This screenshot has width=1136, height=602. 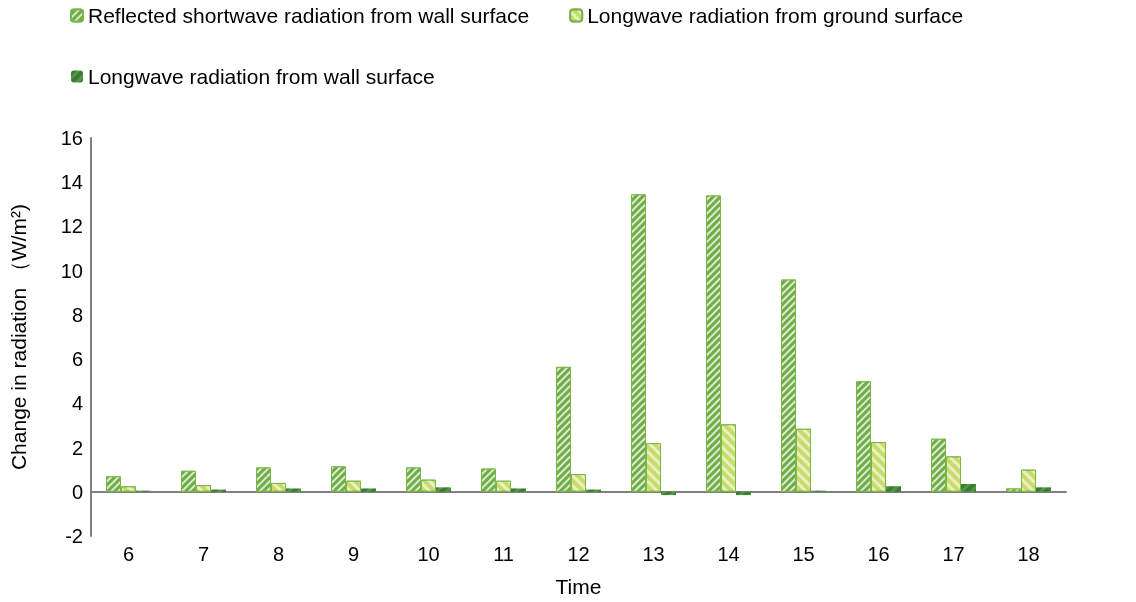 What do you see at coordinates (578, 586) in the screenshot?
I see `x-axis-title: Time` at bounding box center [578, 586].